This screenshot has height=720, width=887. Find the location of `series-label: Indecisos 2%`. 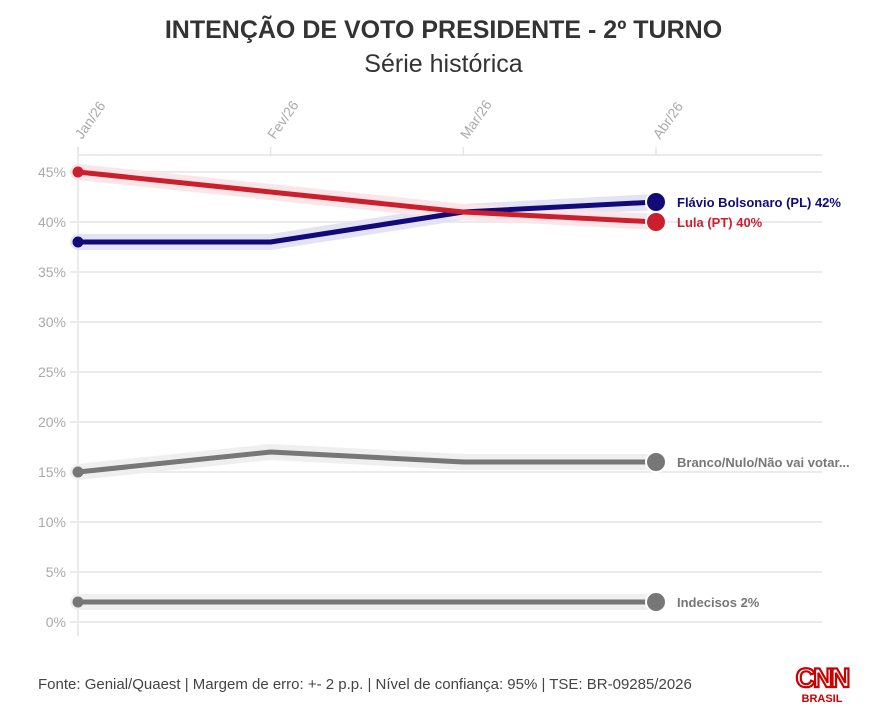

series-label: Indecisos 2% is located at coordinates (718, 602).